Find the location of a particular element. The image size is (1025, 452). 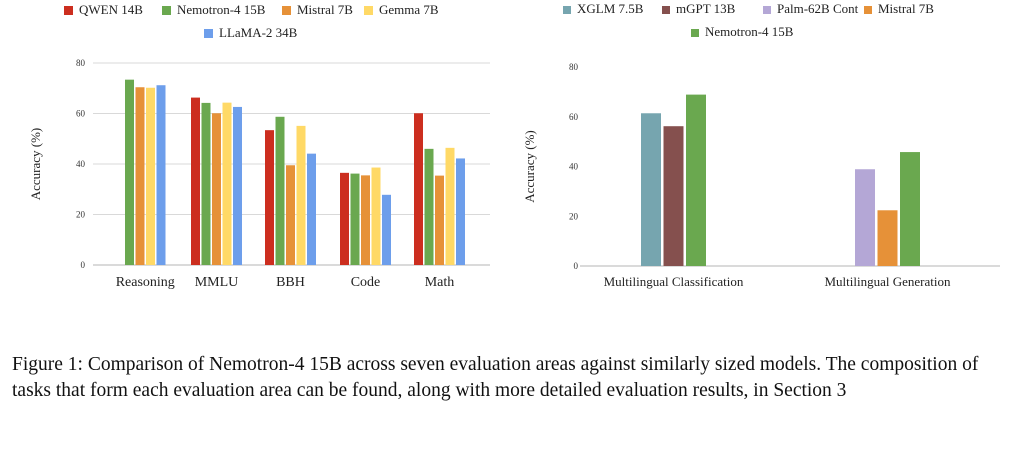

chart1-y-tick-label: 20 is located at coordinates (81, 215).